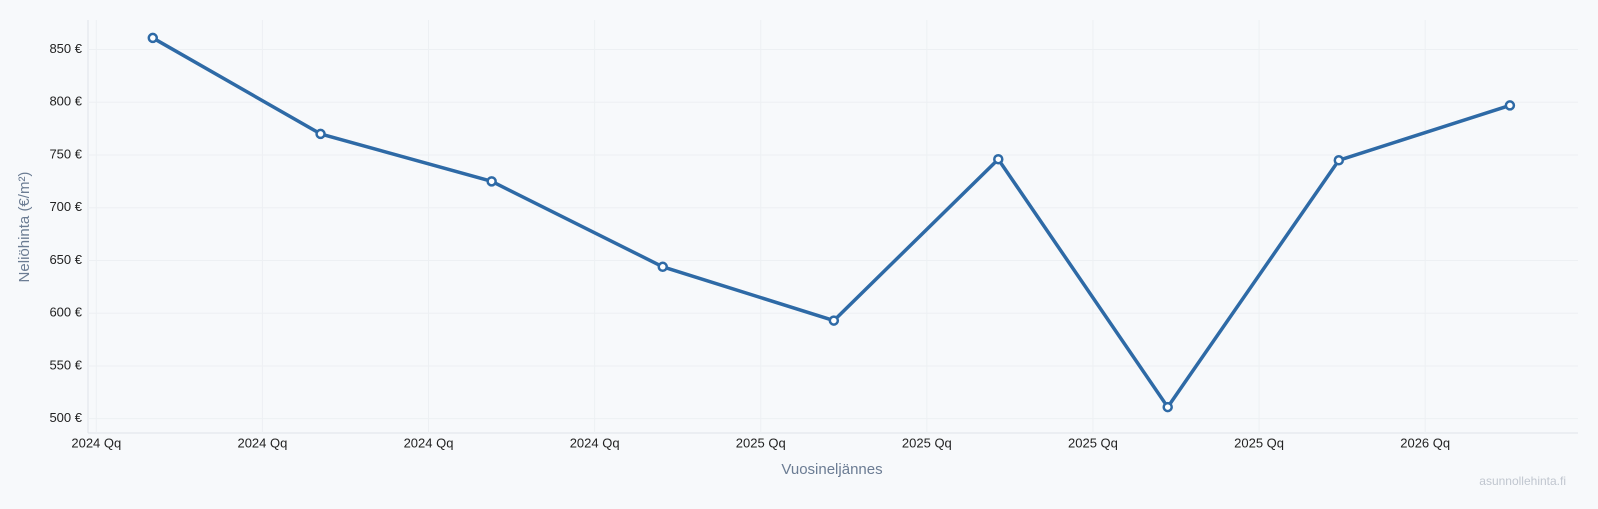 This screenshot has width=1598, height=509. What do you see at coordinates (65, 101) in the screenshot?
I see `y-tick-label: 800 €` at bounding box center [65, 101].